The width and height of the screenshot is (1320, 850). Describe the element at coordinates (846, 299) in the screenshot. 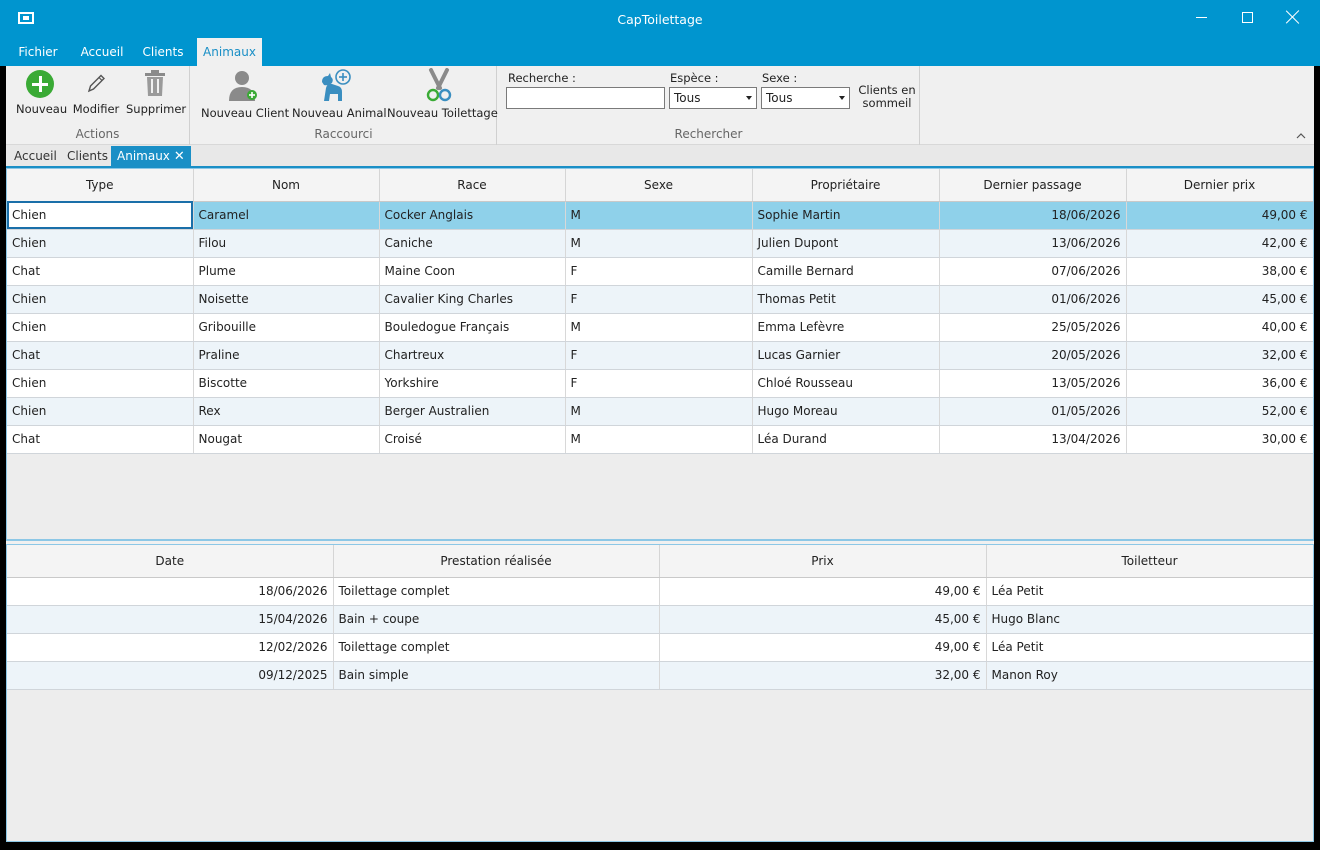

I see `table-cell: Thomas Petit` at that location.